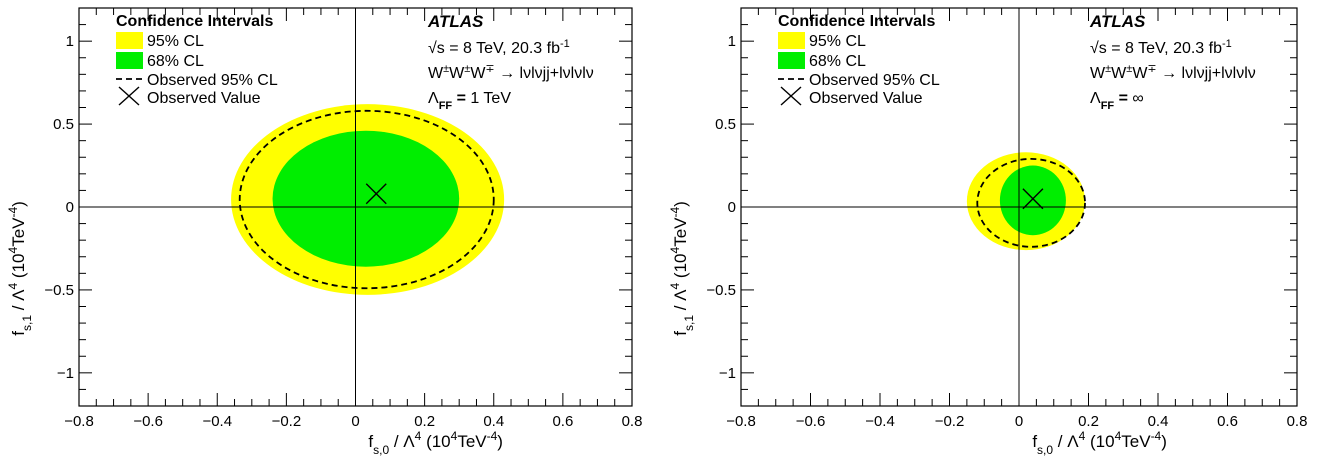  Describe the element at coordinates (469, 101) in the screenshot. I see `cutoff-label: ΛFF = 1 TeV` at that location.